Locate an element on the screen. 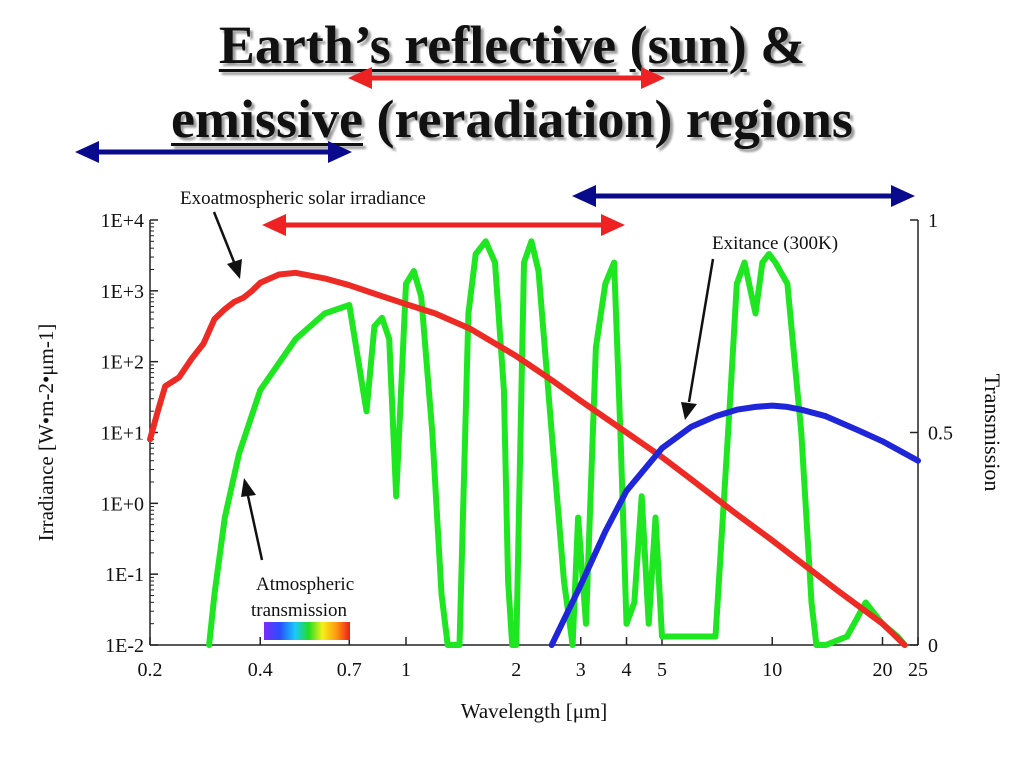  x-tick-label: 1 is located at coordinates (406, 670).